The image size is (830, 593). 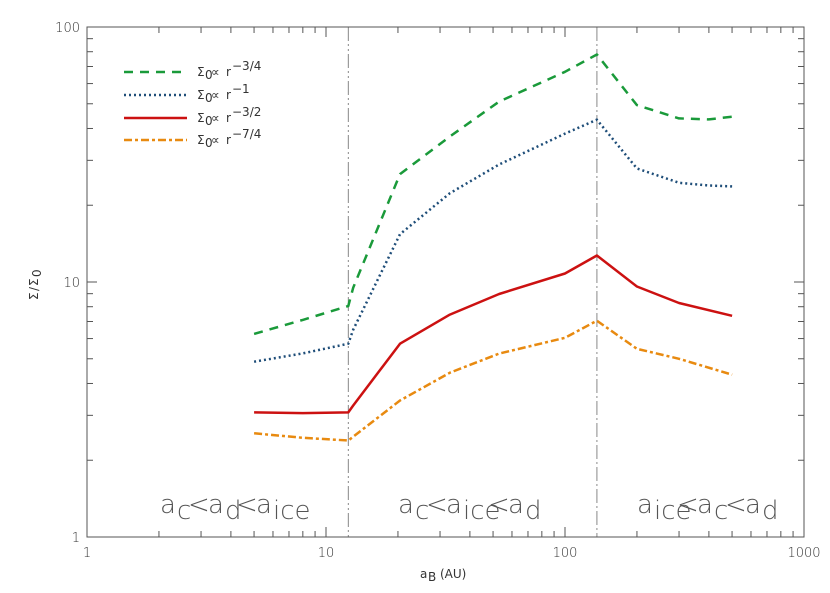 I want to click on x-axis-title-main: a, so click(x=423, y=574).